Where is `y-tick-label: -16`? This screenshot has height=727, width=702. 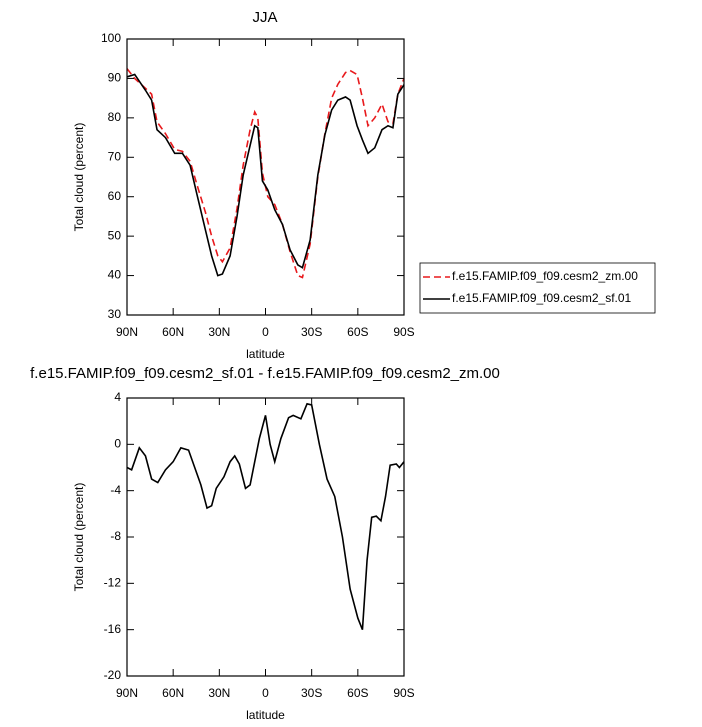
y-tick-label: -16 is located at coordinates (113, 629).